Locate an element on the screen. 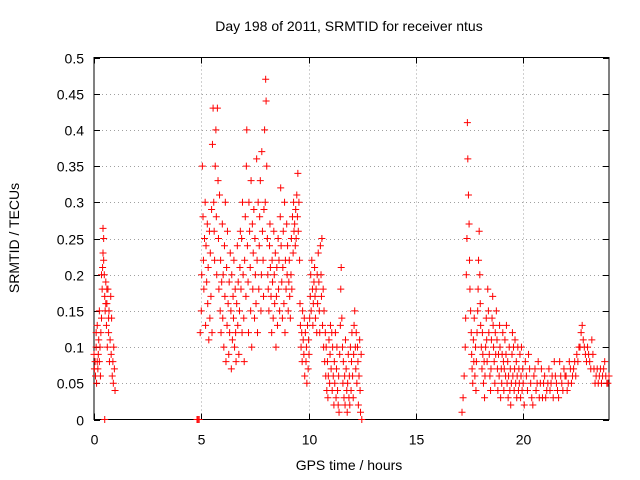 This screenshot has height=480, width=640. y-tick-label: 0.3 is located at coordinates (75, 203).